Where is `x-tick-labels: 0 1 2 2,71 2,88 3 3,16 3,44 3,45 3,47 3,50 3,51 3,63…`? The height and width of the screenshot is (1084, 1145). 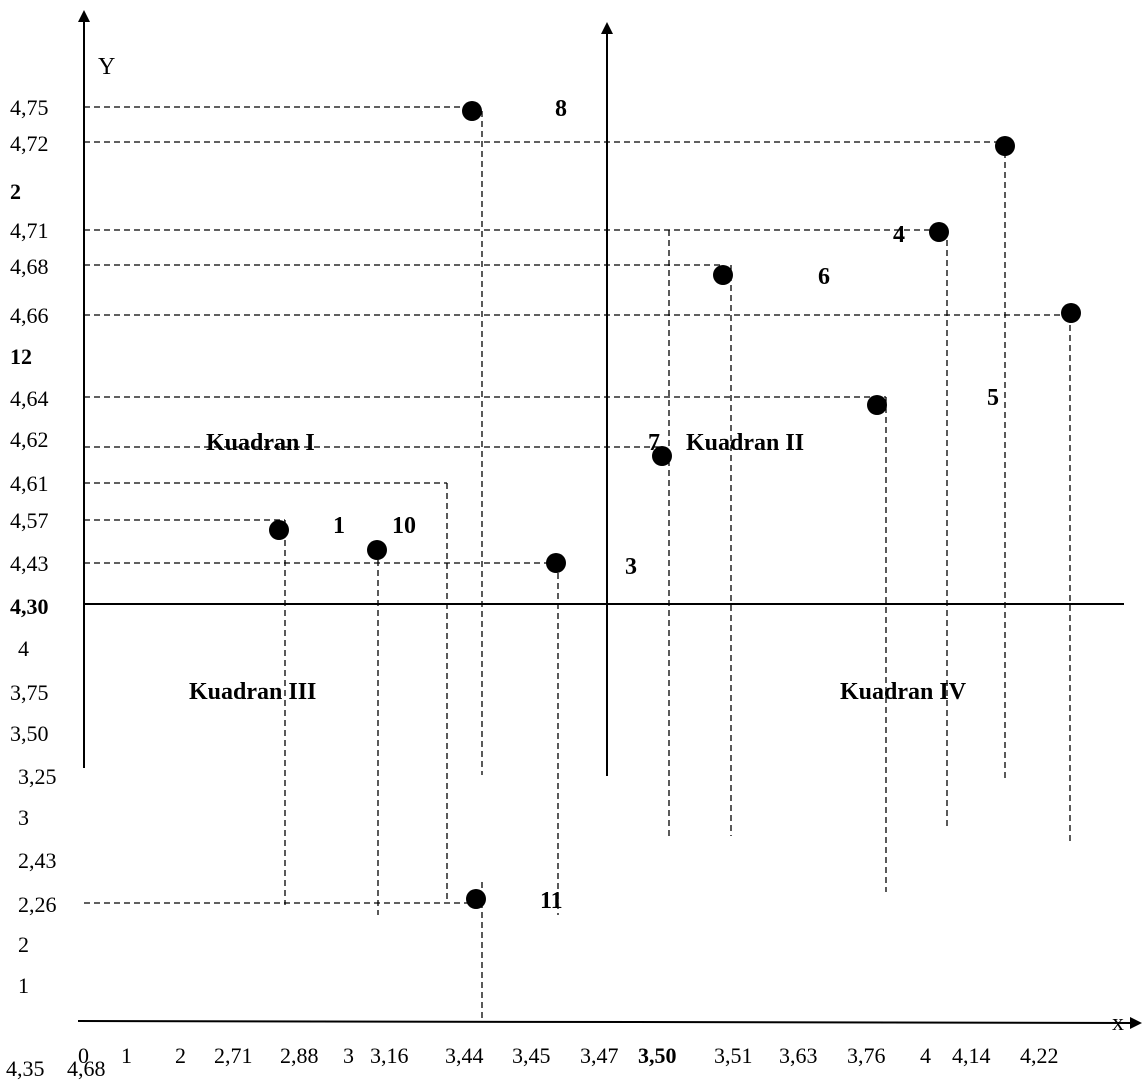
x-tick-labels: 0 1 2 2,71 2,88 3 3,16 3,44 3,45 3,47 3,50 3,51 3,63… is located at coordinates (532, 1062).